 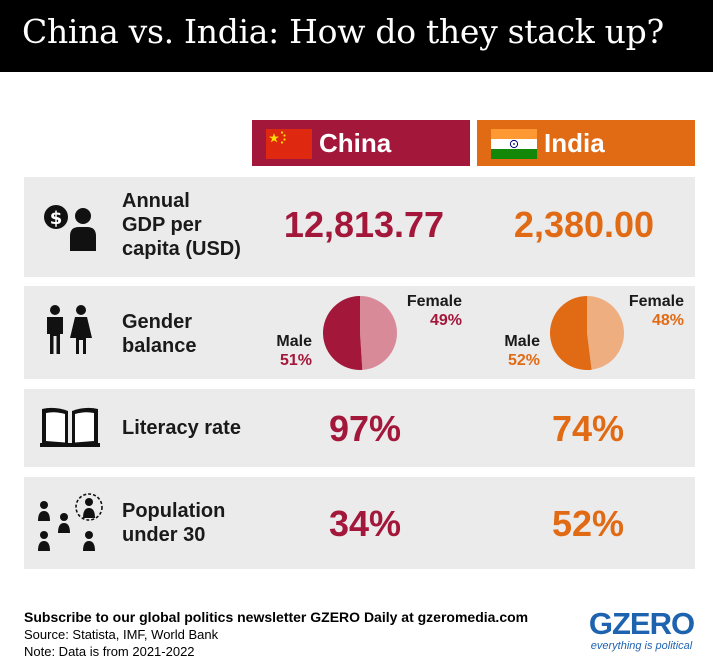 I want to click on china-header-label: China, so click(x=355, y=143).